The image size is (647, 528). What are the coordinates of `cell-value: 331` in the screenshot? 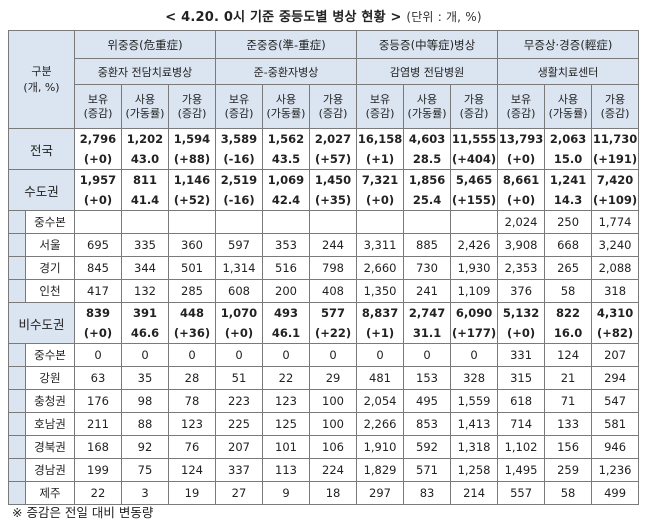 It's located at (521, 355).